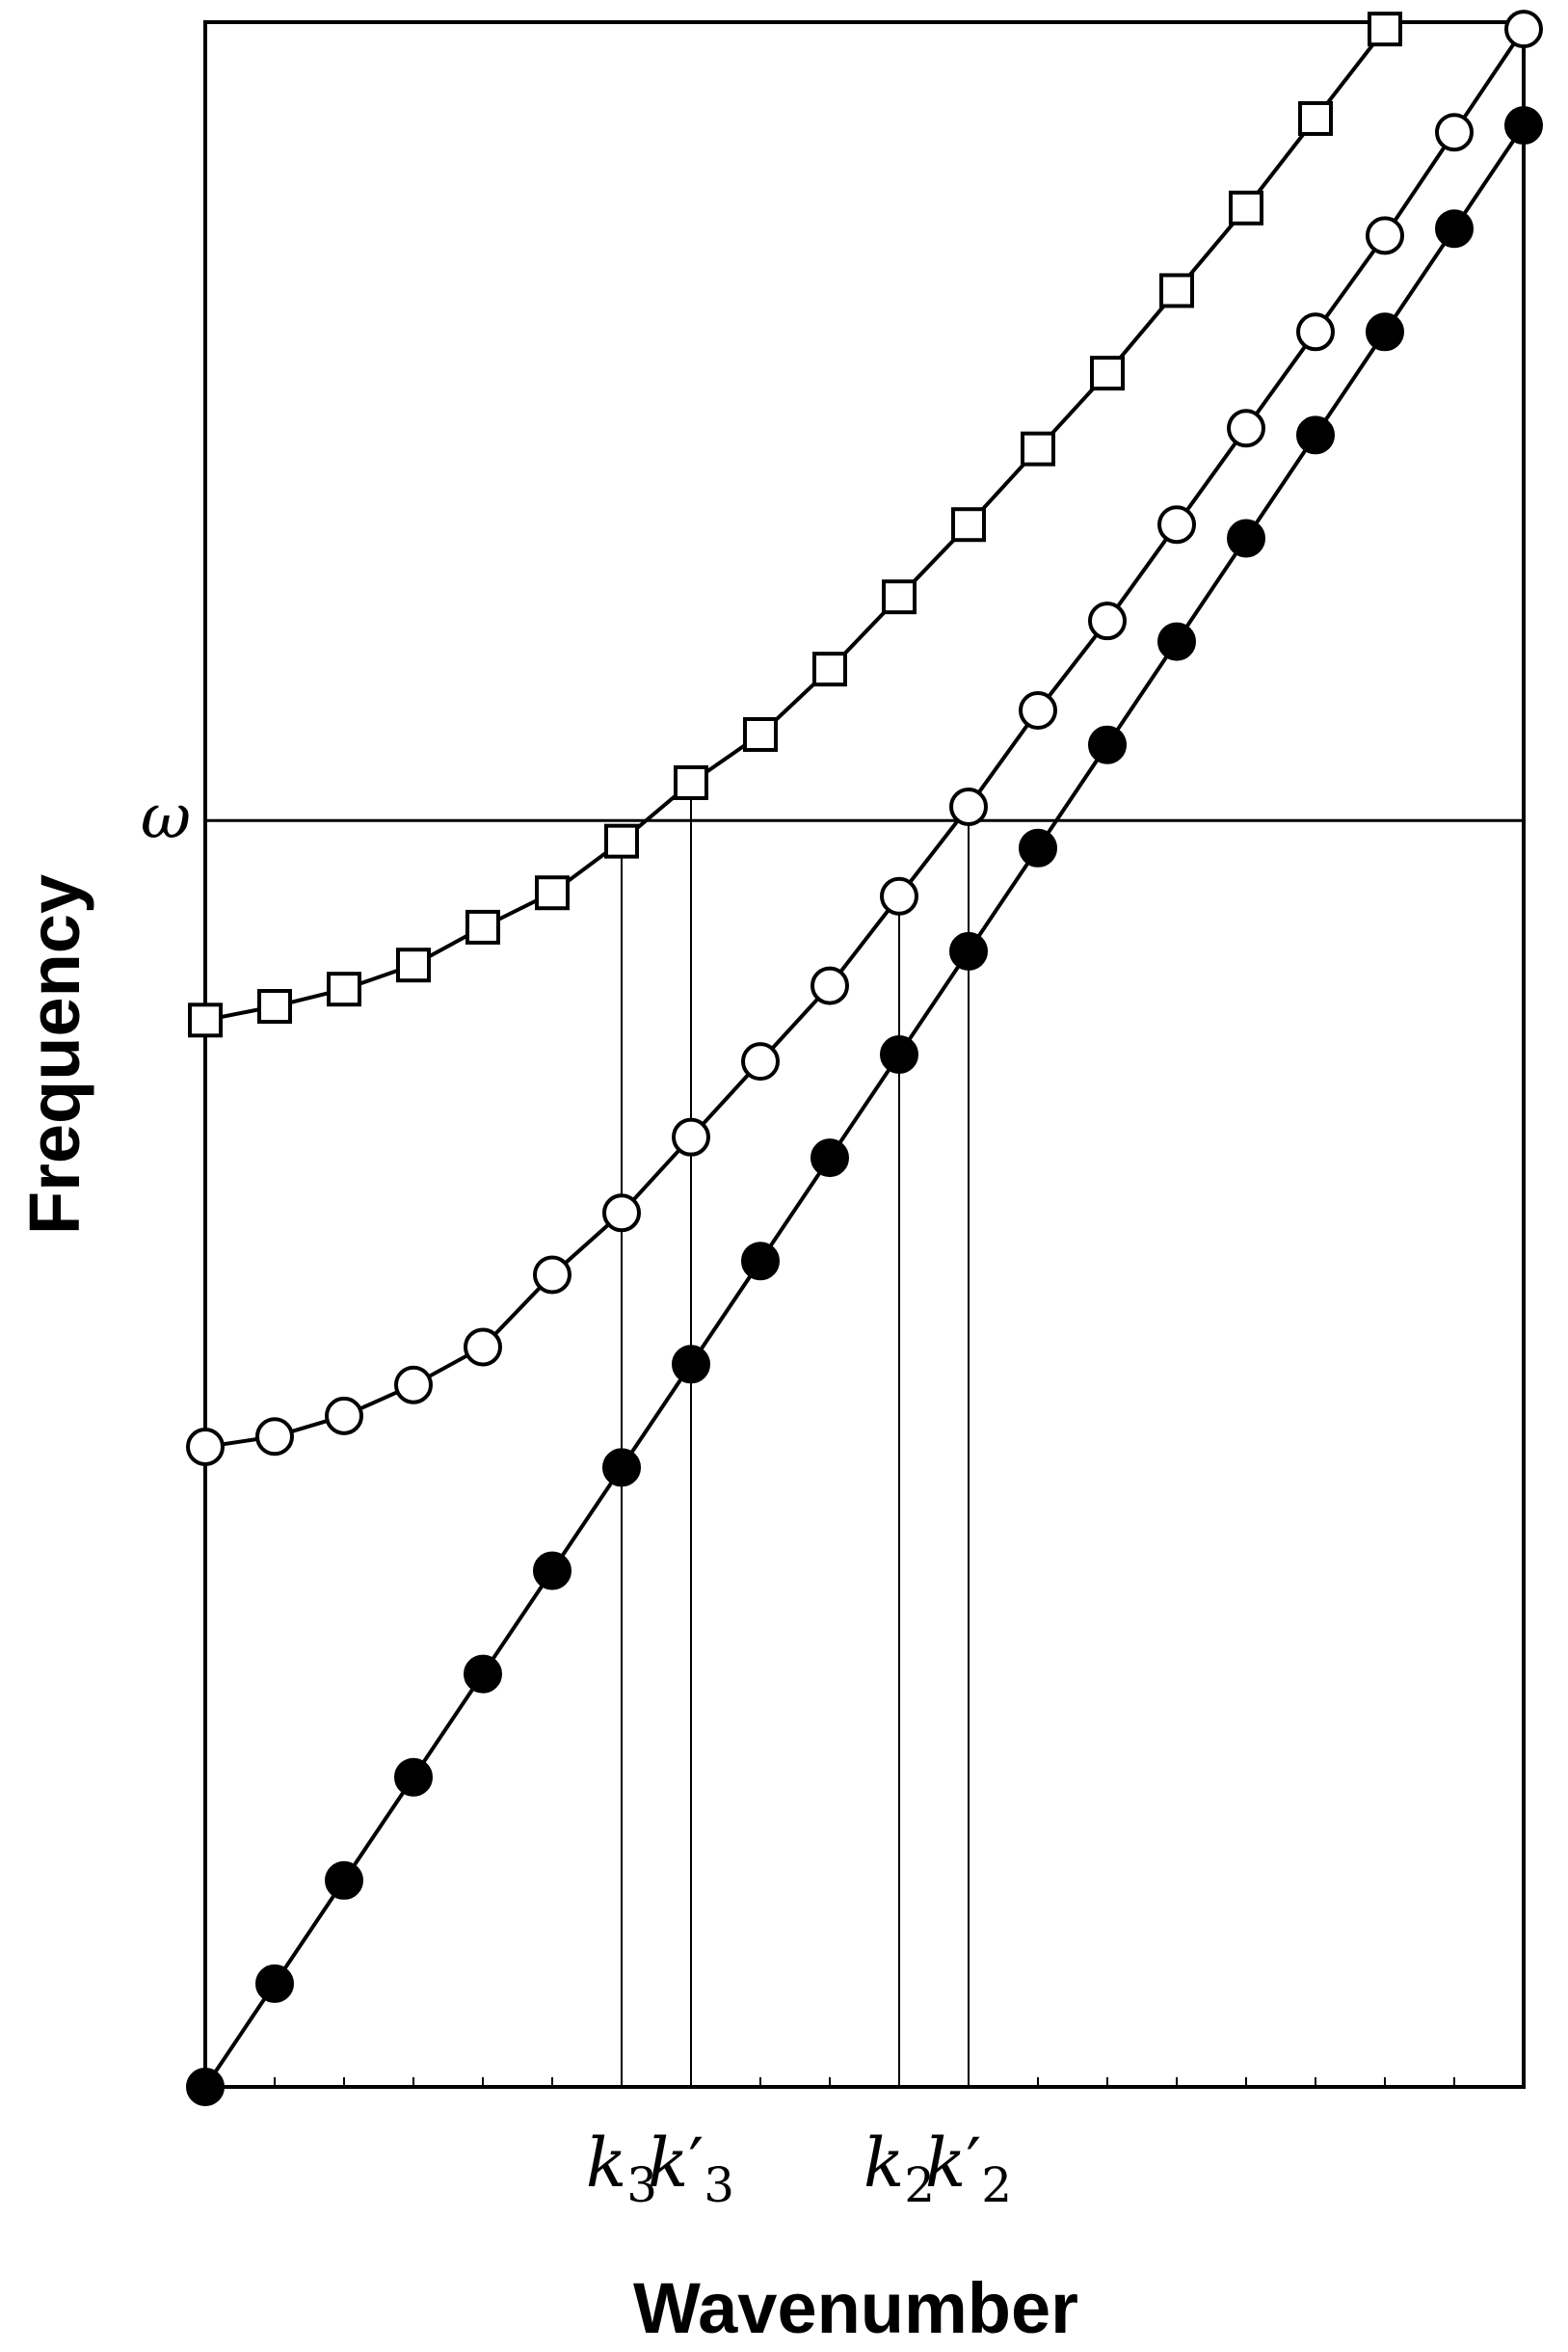 The height and width of the screenshot is (2352, 1568). What do you see at coordinates (969, 2168) in the screenshot?
I see `x-tick-label-4: k′2` at bounding box center [969, 2168].